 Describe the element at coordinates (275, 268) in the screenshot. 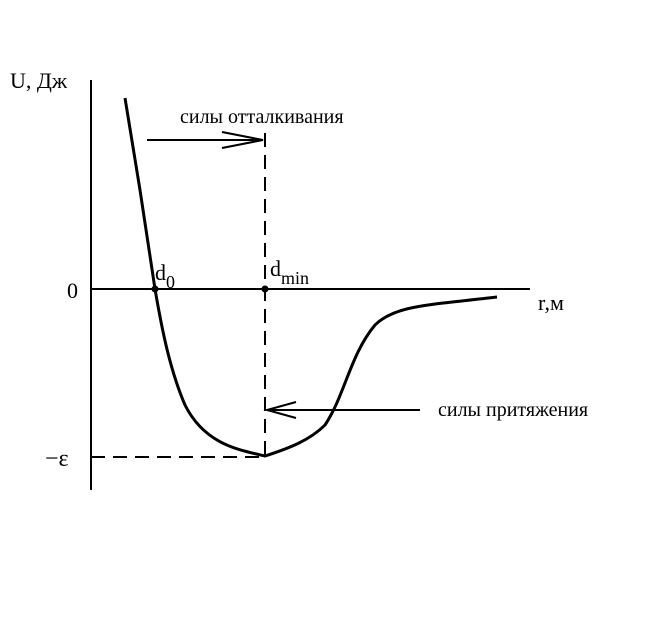

I see `dmin-base: d` at that location.